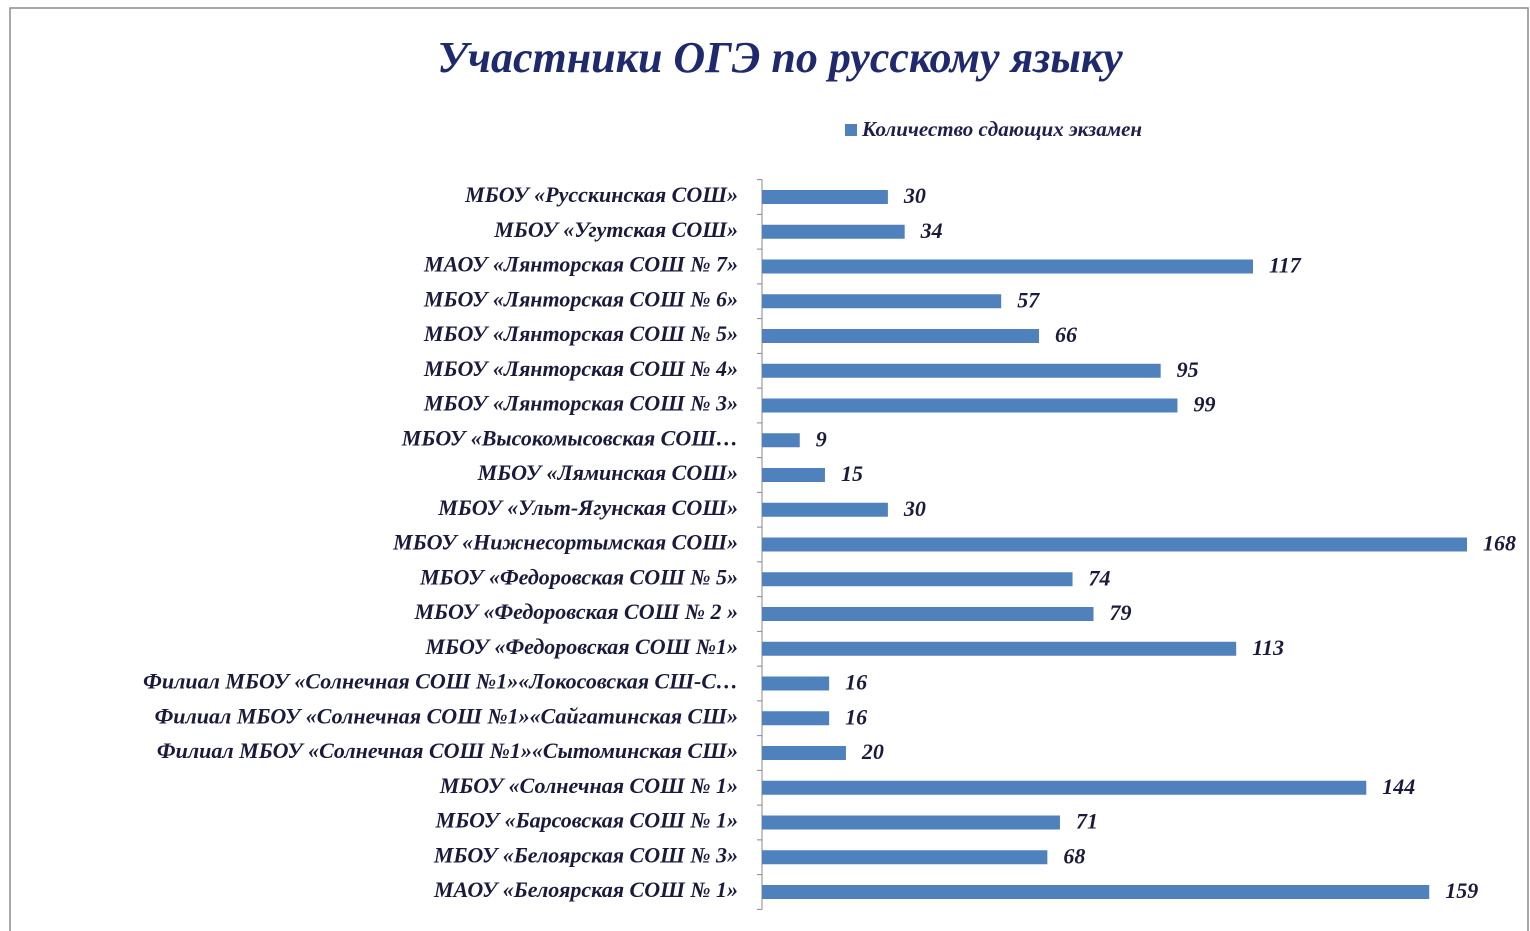 This screenshot has width=1530, height=931. What do you see at coordinates (580, 298) in the screenshot?
I see `y-tick-label: МБОУ «Лянторская СОШ № 6»` at bounding box center [580, 298].